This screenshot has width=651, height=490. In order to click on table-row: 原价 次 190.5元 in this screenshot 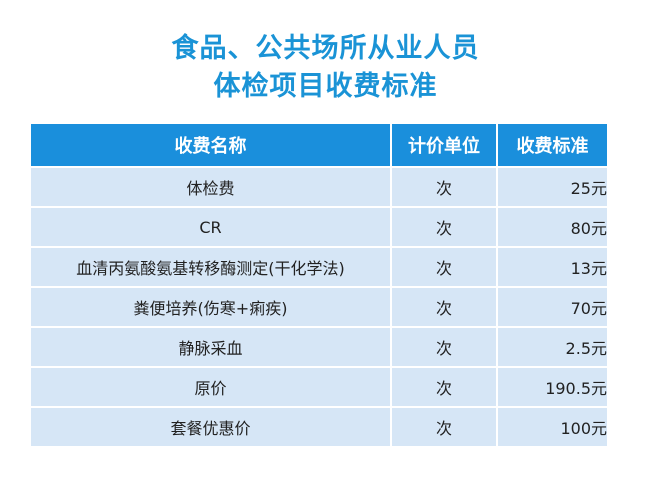, I will do `click(319, 387)`.